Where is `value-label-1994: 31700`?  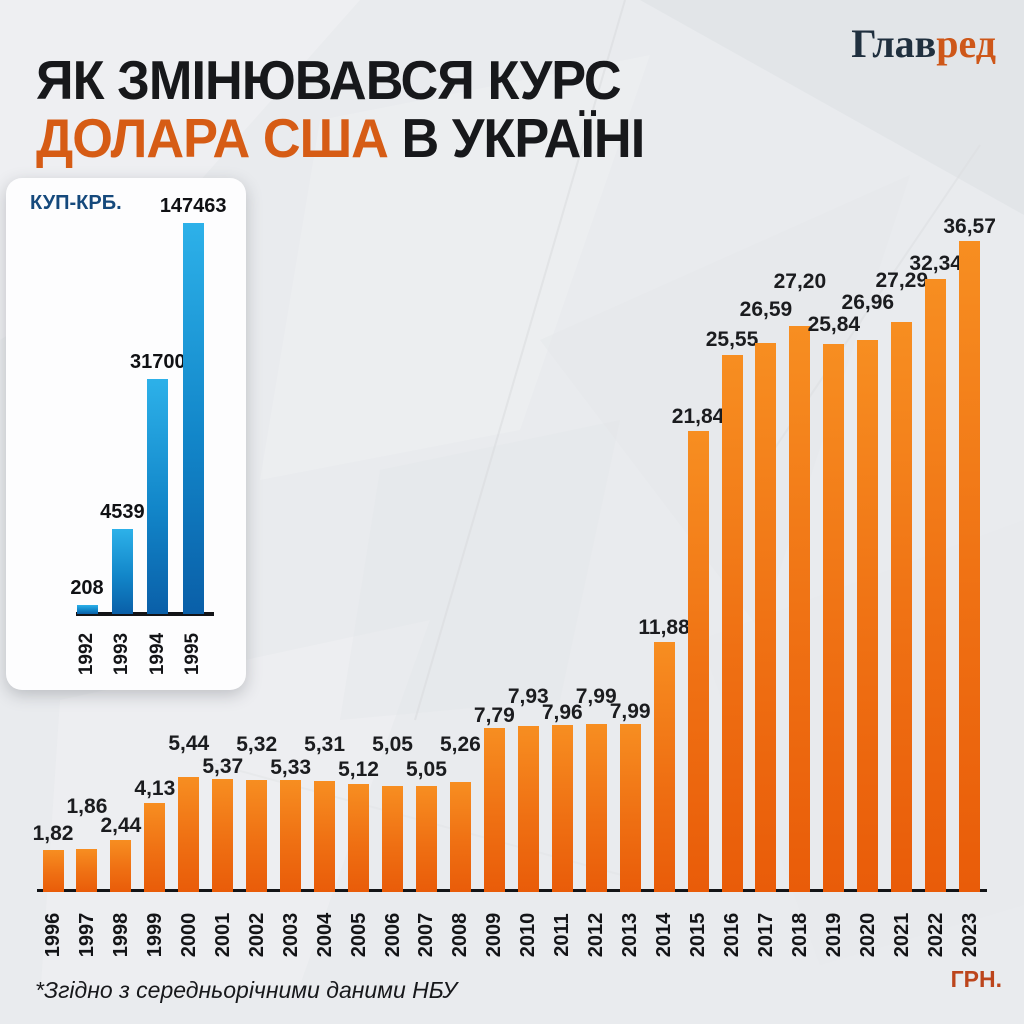 value-label-1994: 31700 is located at coordinates (157, 362).